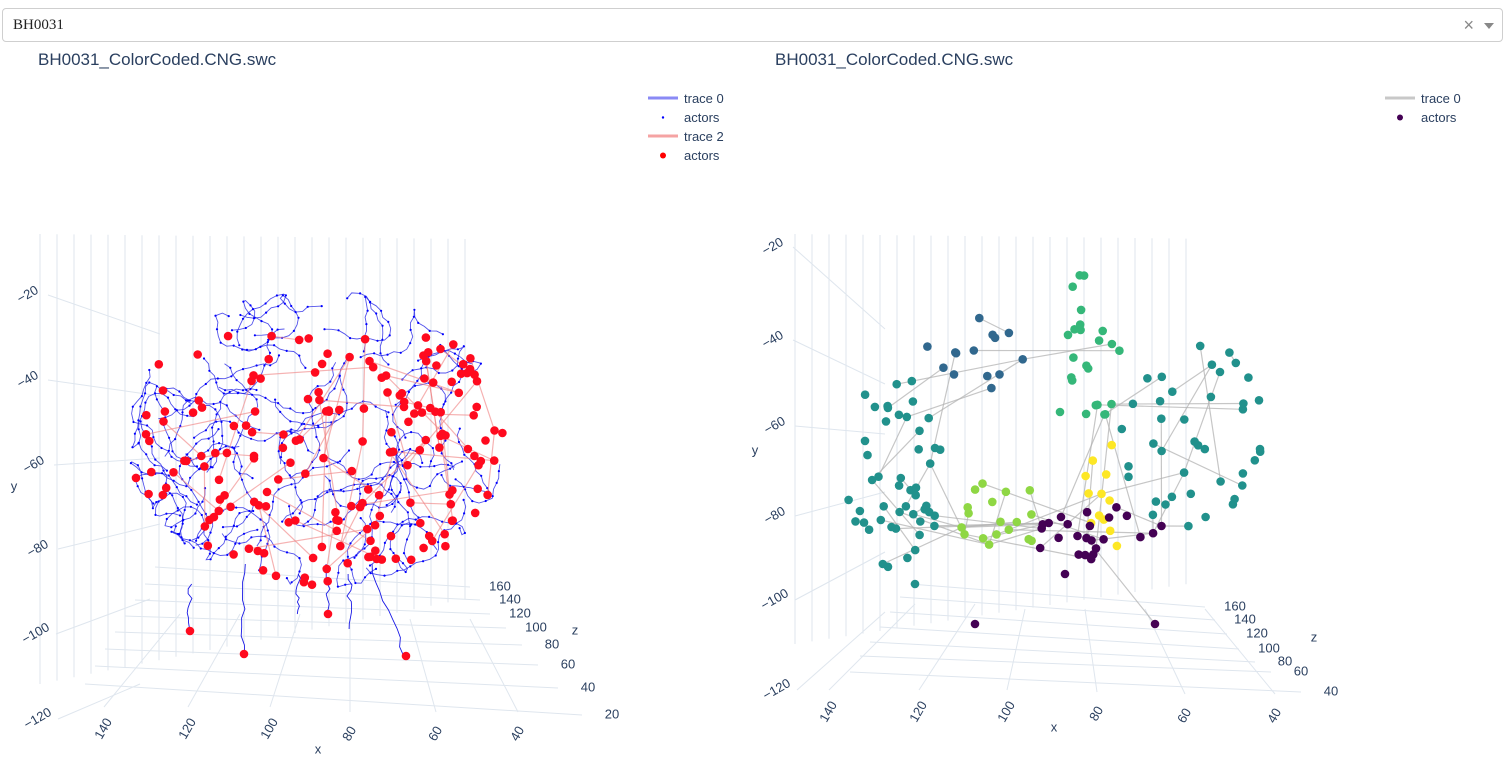 Image resolution: width=1511 pixels, height=780 pixels. Describe the element at coordinates (1423, 117) in the screenshot. I see `legend-item-actors: actors` at that location.